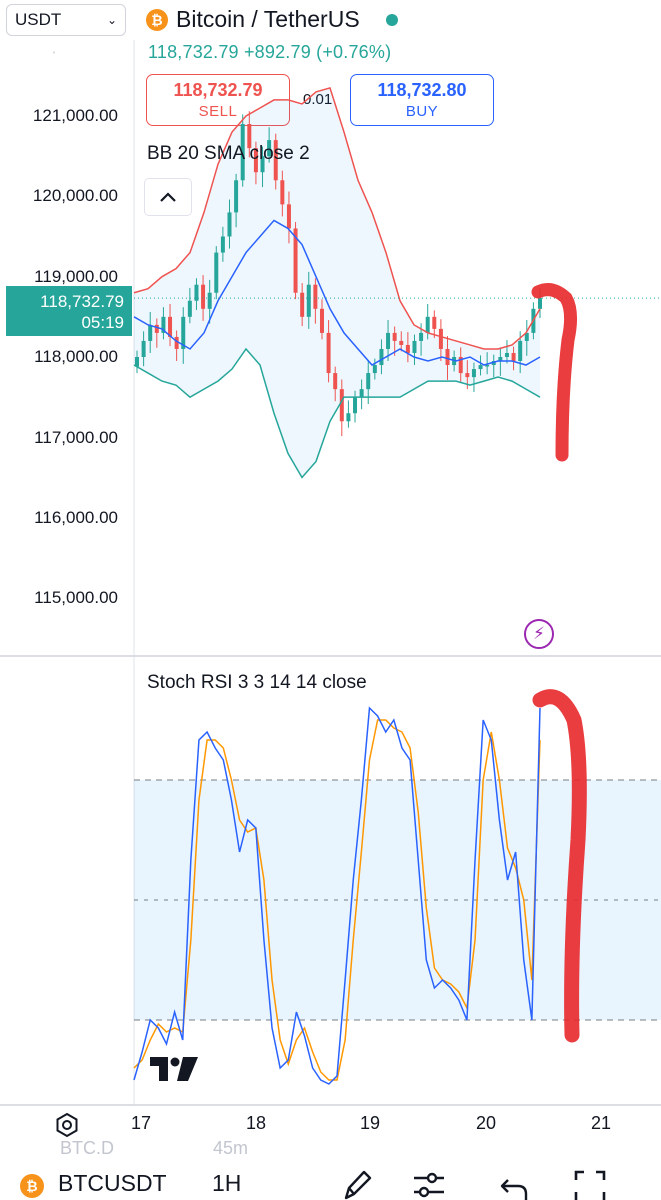  Describe the element at coordinates (256, 1123) in the screenshot. I see `time-axis-label: 18` at that location.